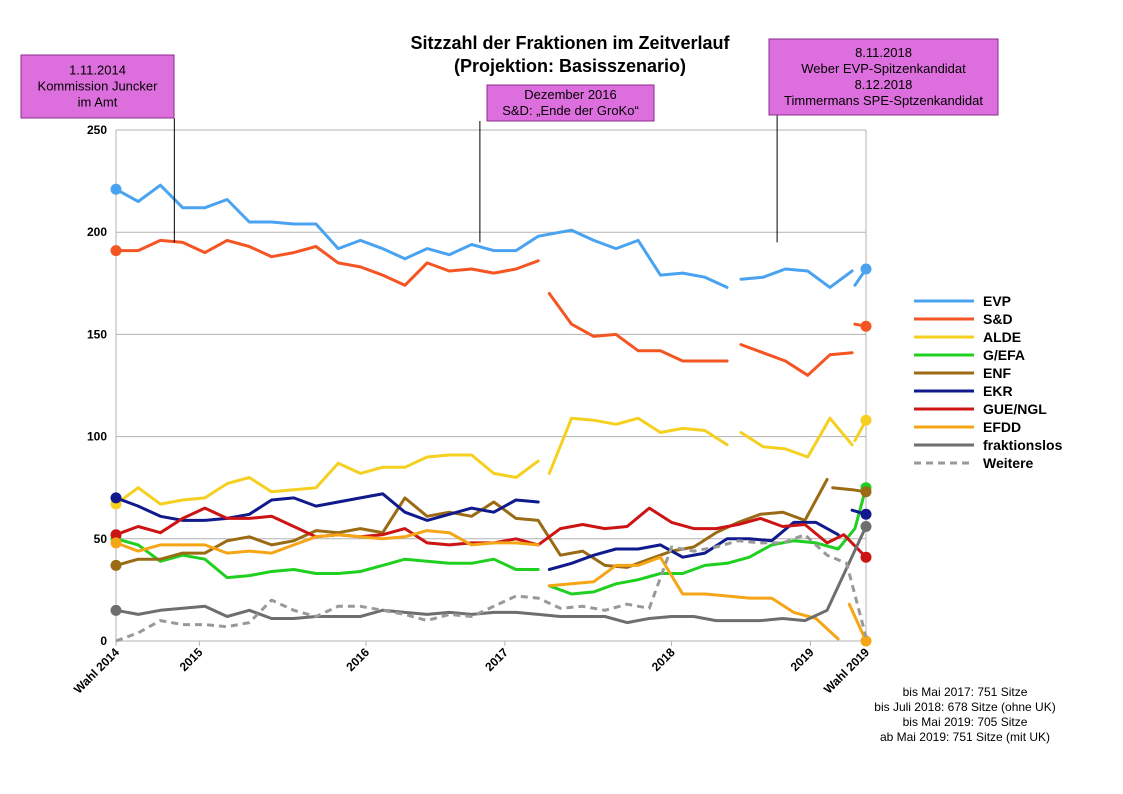  What do you see at coordinates (965, 722) in the screenshot?
I see `note-line: bis Mai 2019: 705 Sitze` at bounding box center [965, 722].